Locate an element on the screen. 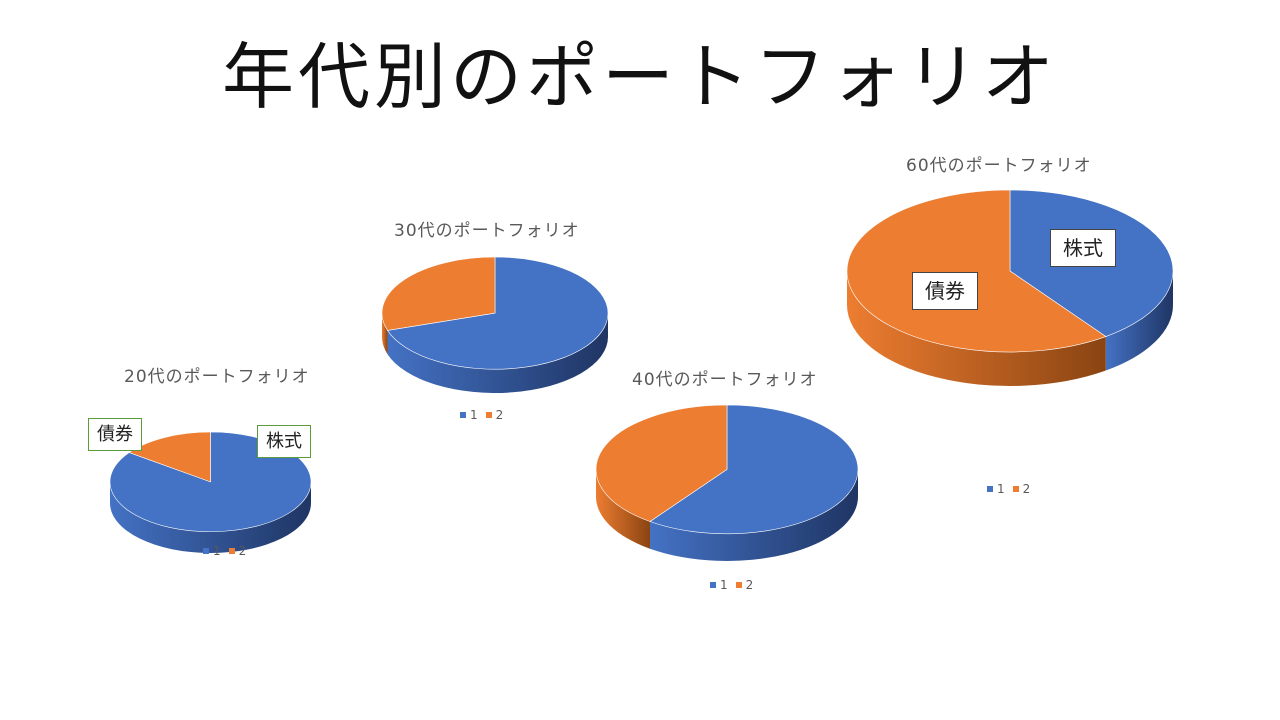 The image size is (1280, 720). pie-chart-40s is located at coordinates (727, 482).